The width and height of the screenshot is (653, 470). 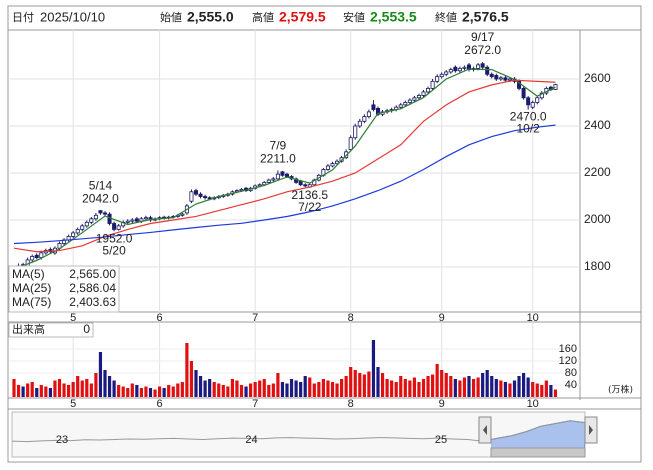 I want to click on open-value: 2,555.0, so click(x=210, y=17).